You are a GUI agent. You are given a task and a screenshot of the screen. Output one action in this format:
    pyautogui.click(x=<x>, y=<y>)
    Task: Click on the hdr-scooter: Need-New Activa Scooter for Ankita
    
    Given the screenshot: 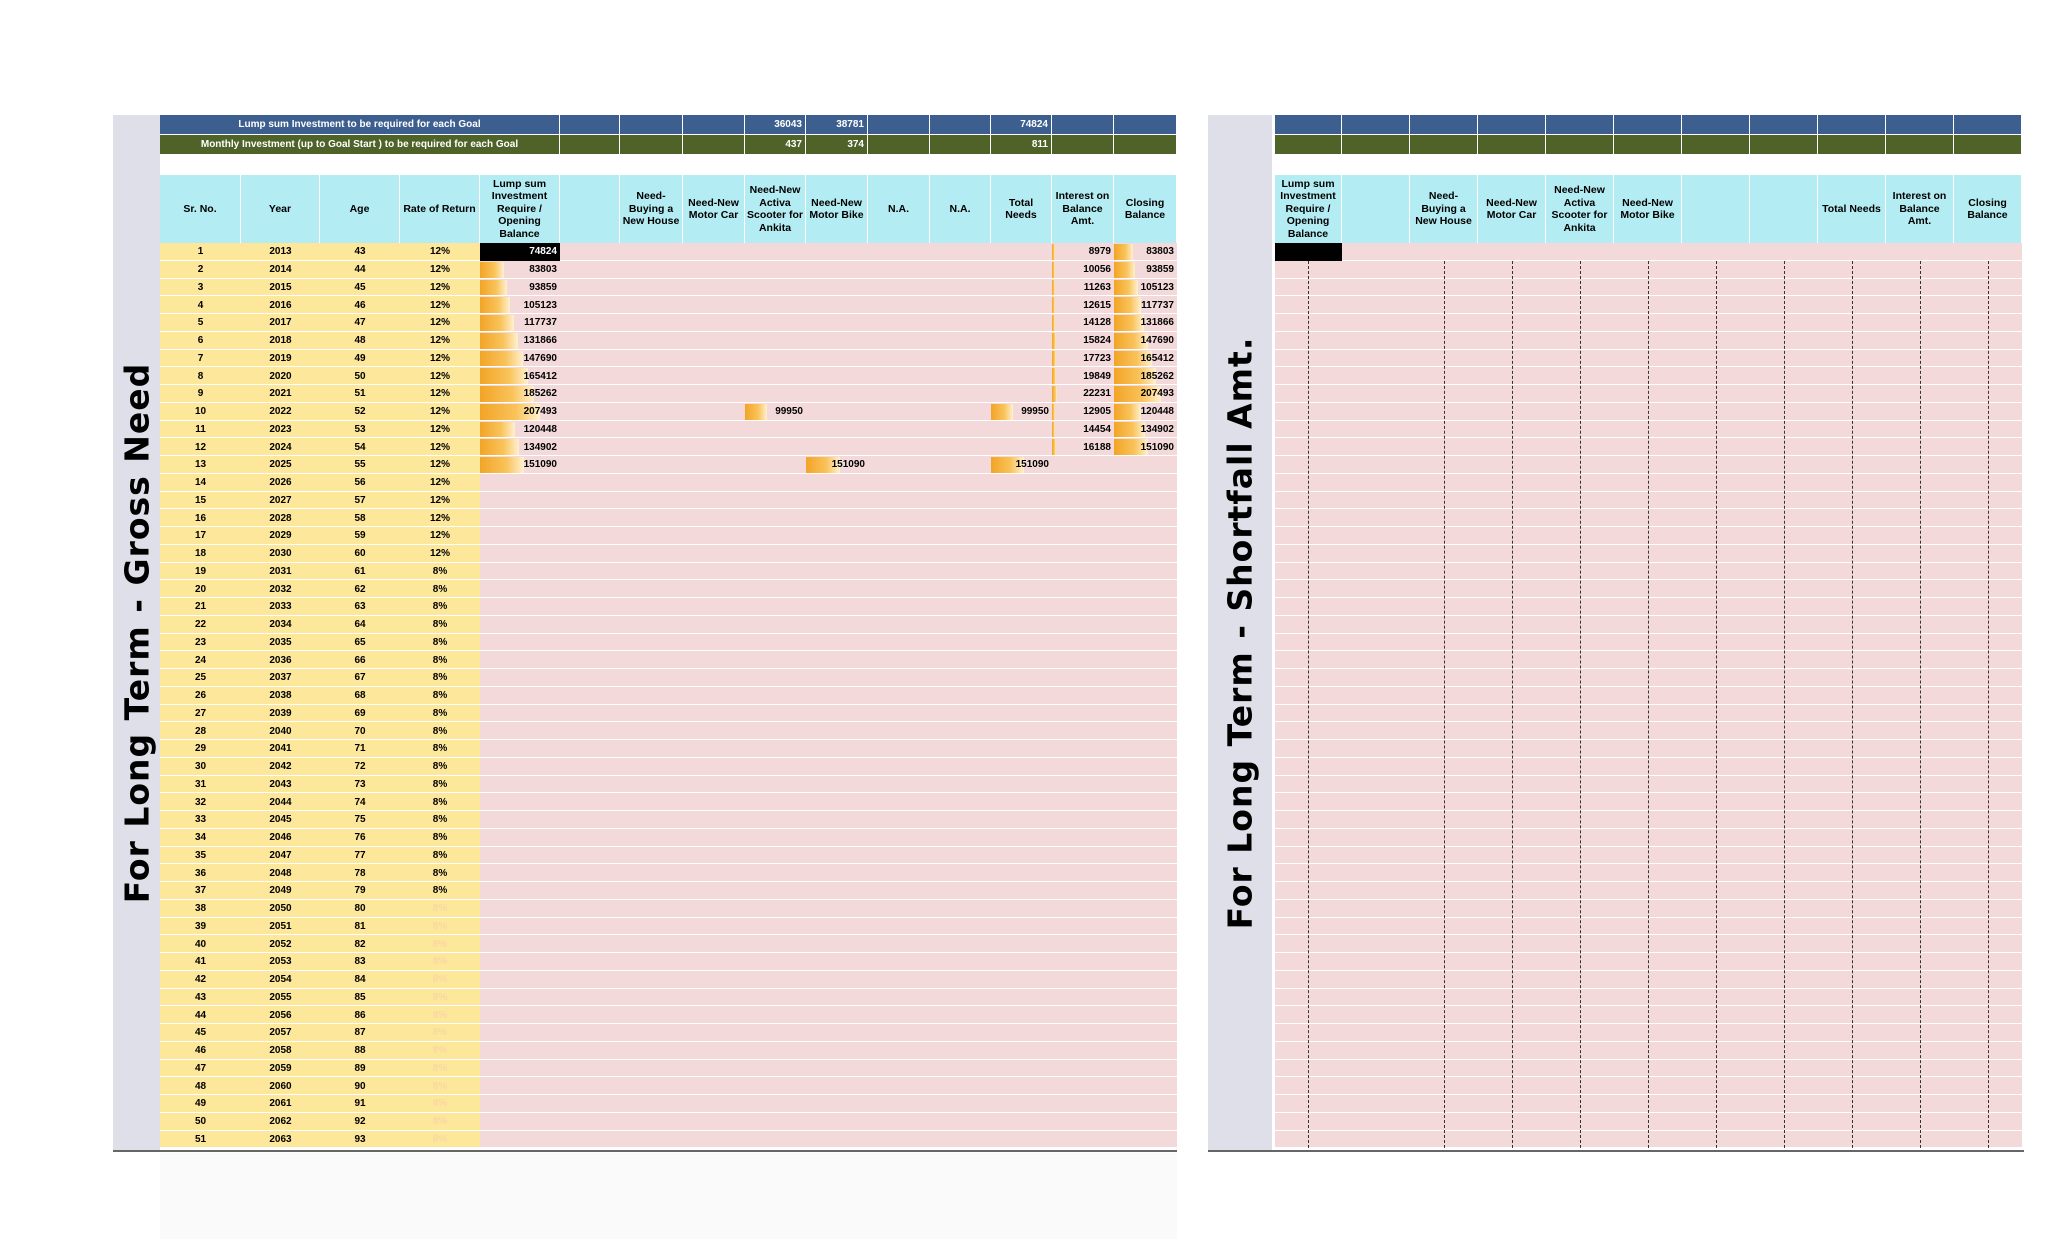 What is the action you would take?
    pyautogui.click(x=775, y=209)
    